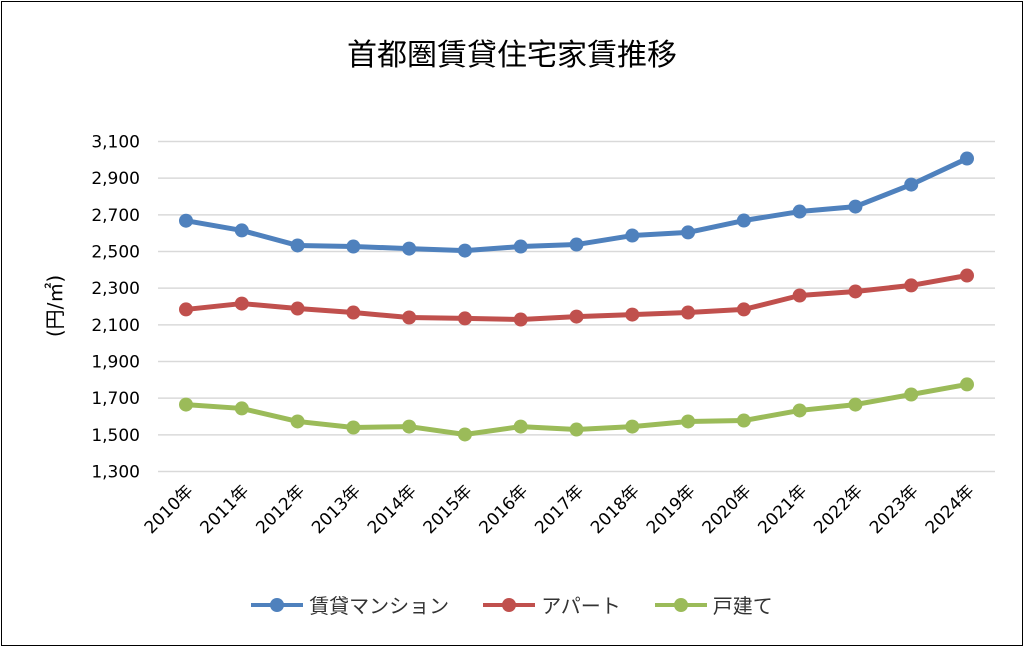 The height and width of the screenshot is (647, 1024). What do you see at coordinates (115, 399) in the screenshot?
I see `y-tick-label: 1,700` at bounding box center [115, 399].